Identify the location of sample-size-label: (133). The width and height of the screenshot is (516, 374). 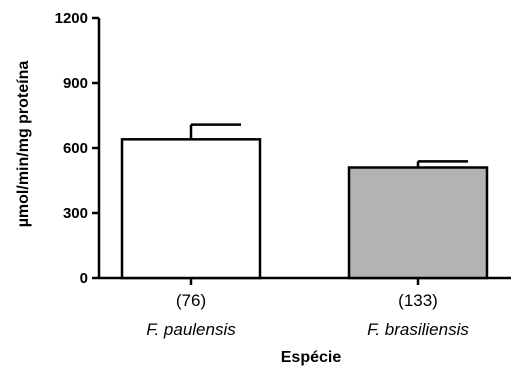
(418, 300).